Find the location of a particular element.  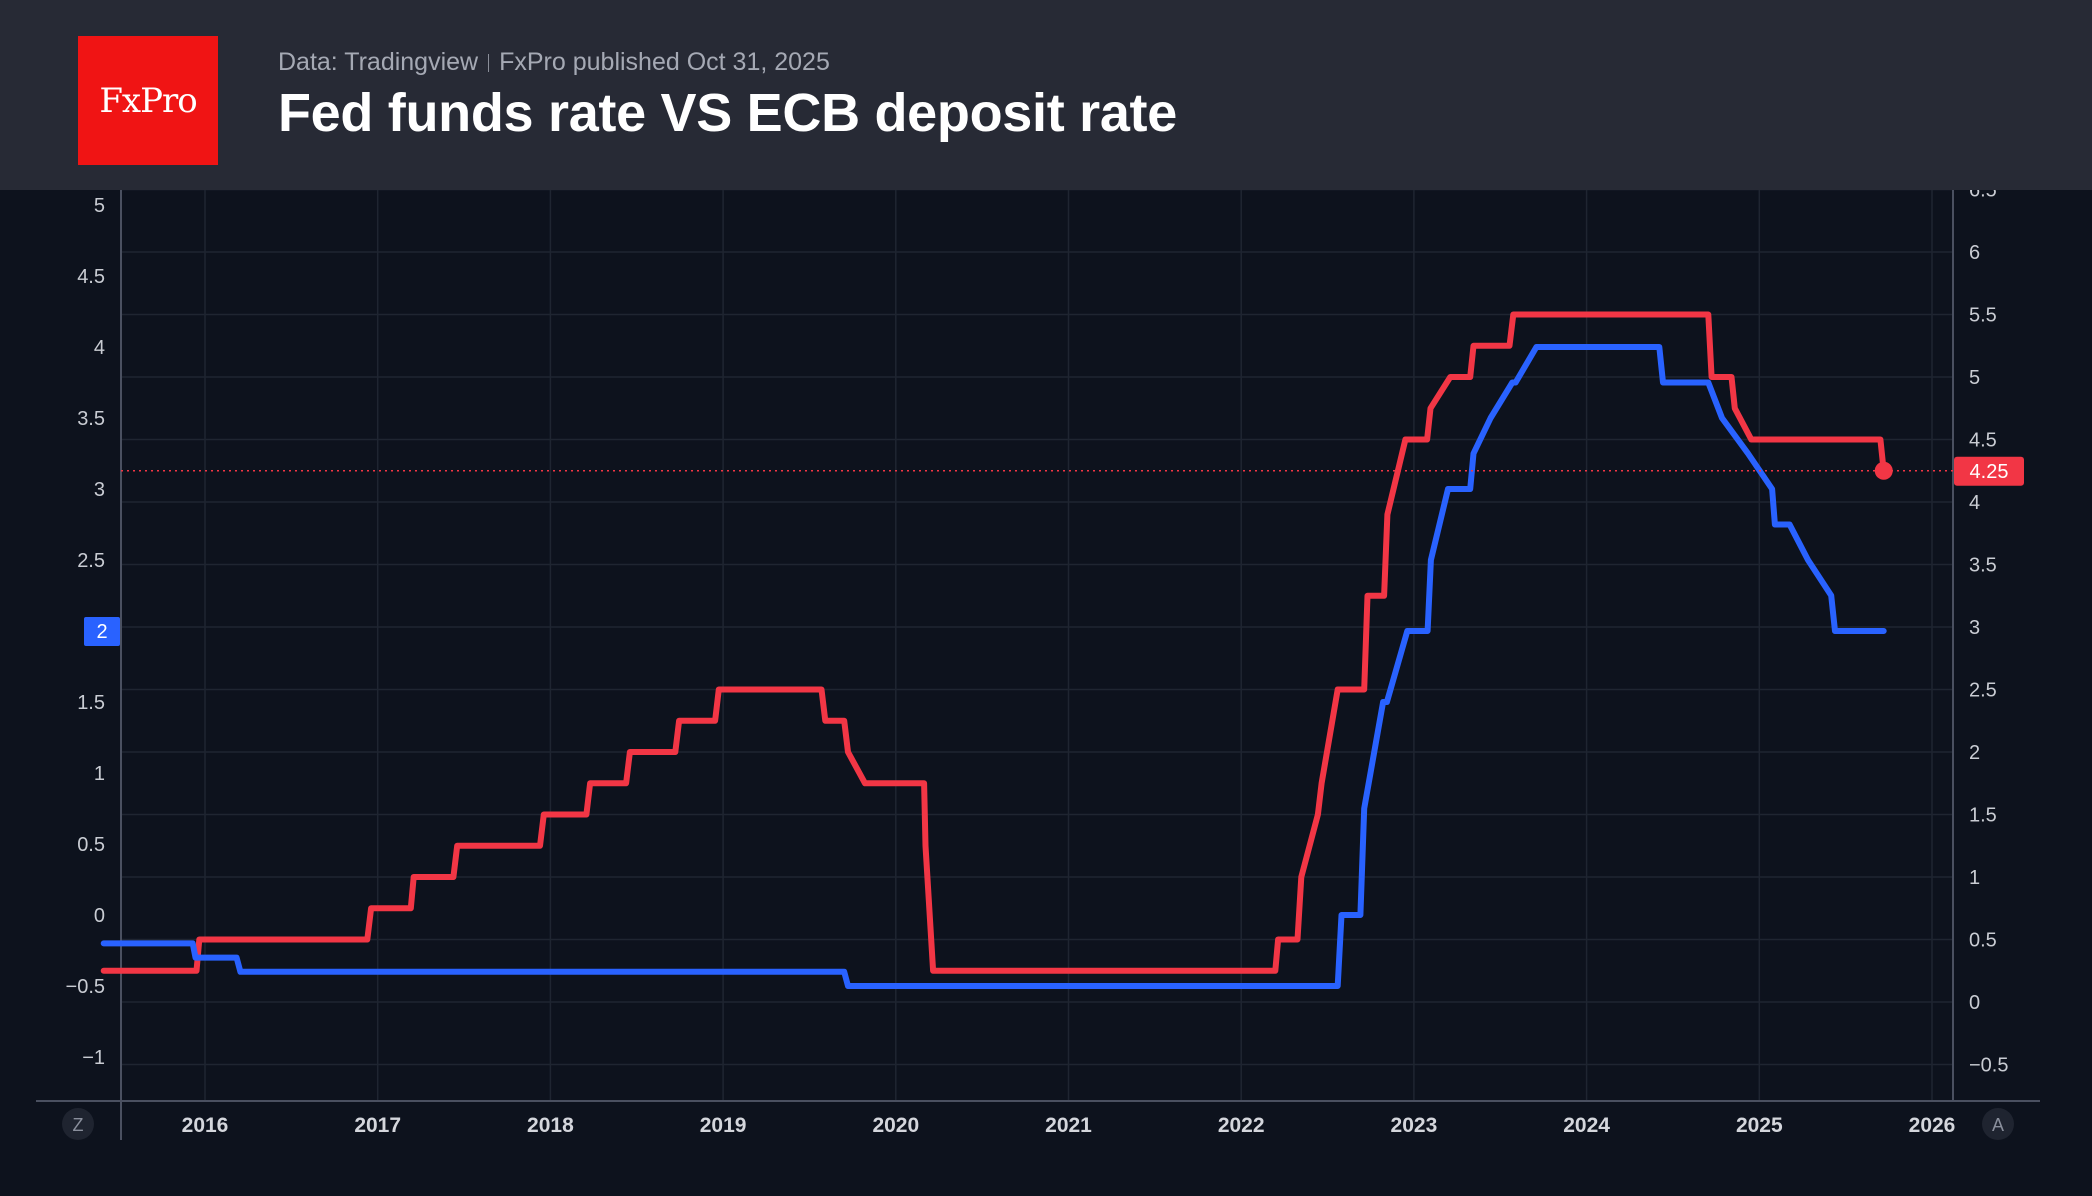

right-axis-value-badge-text: 4.25 is located at coordinates (1989, 472).